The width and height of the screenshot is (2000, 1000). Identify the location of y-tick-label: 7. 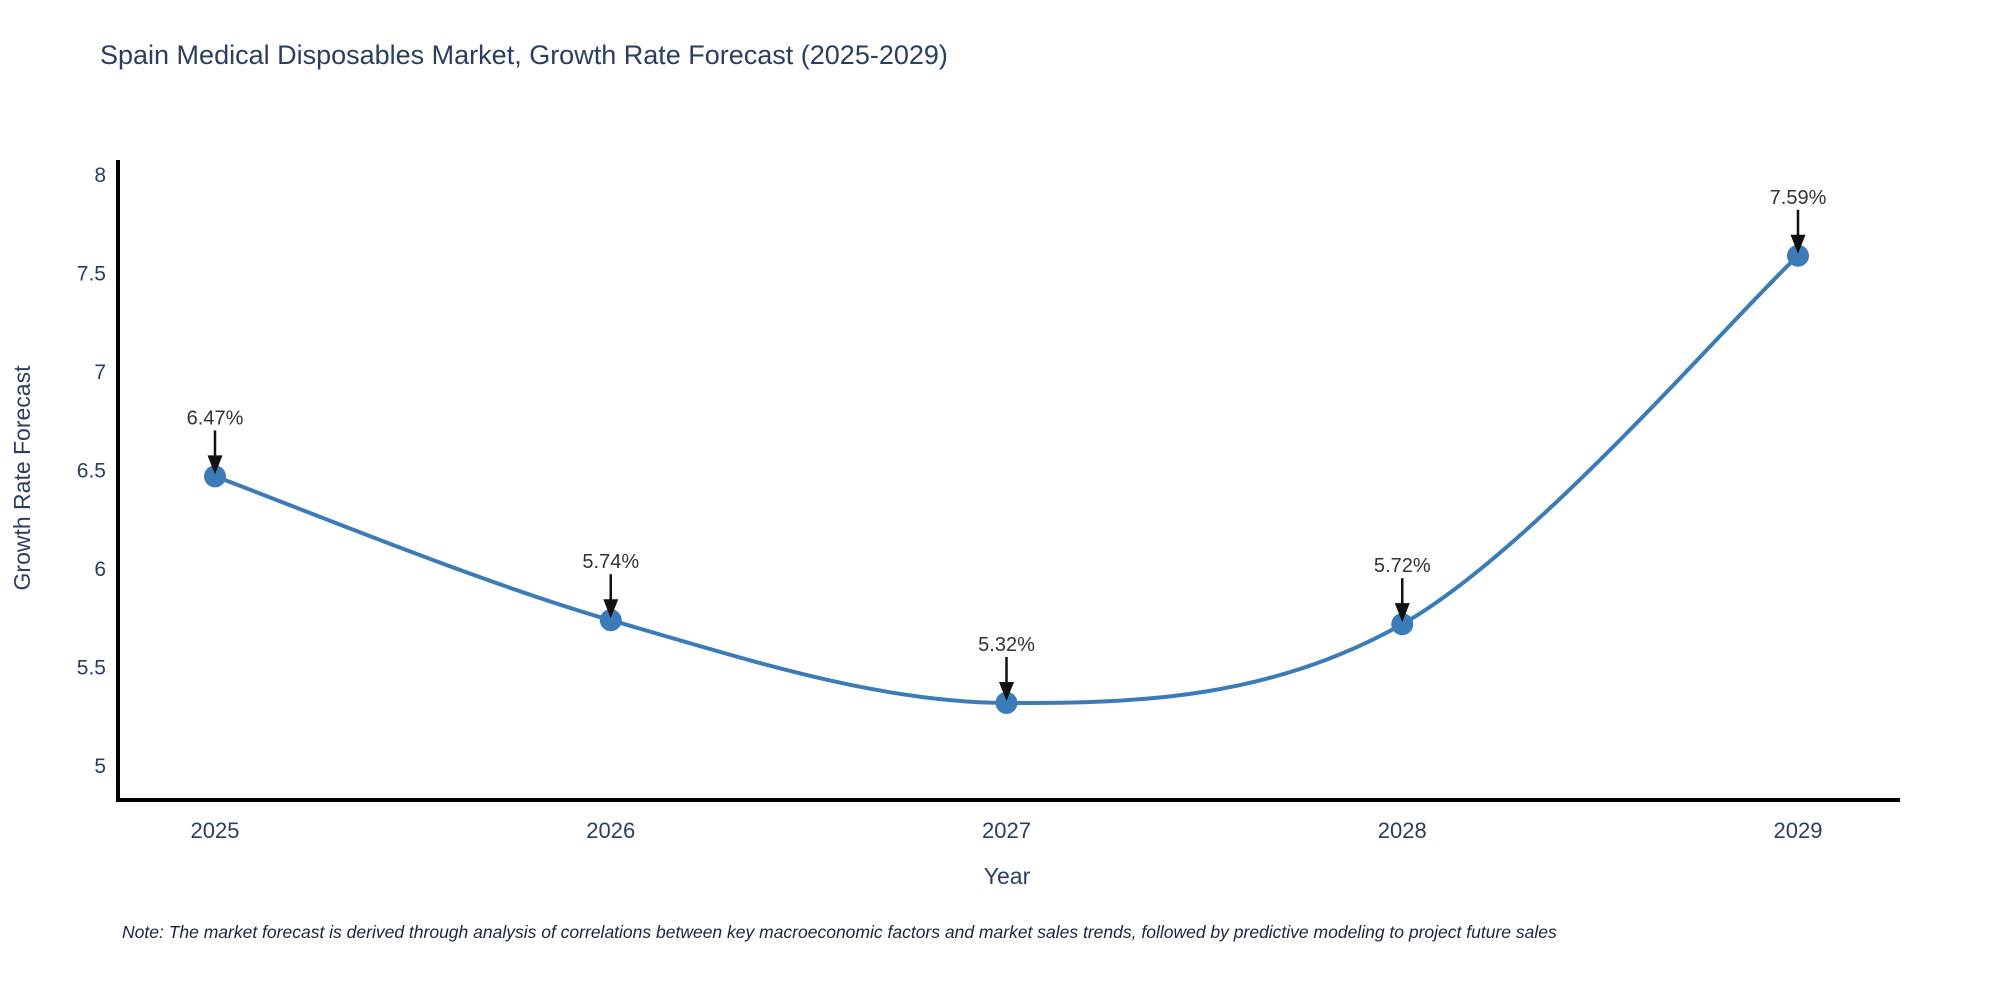
(100, 372).